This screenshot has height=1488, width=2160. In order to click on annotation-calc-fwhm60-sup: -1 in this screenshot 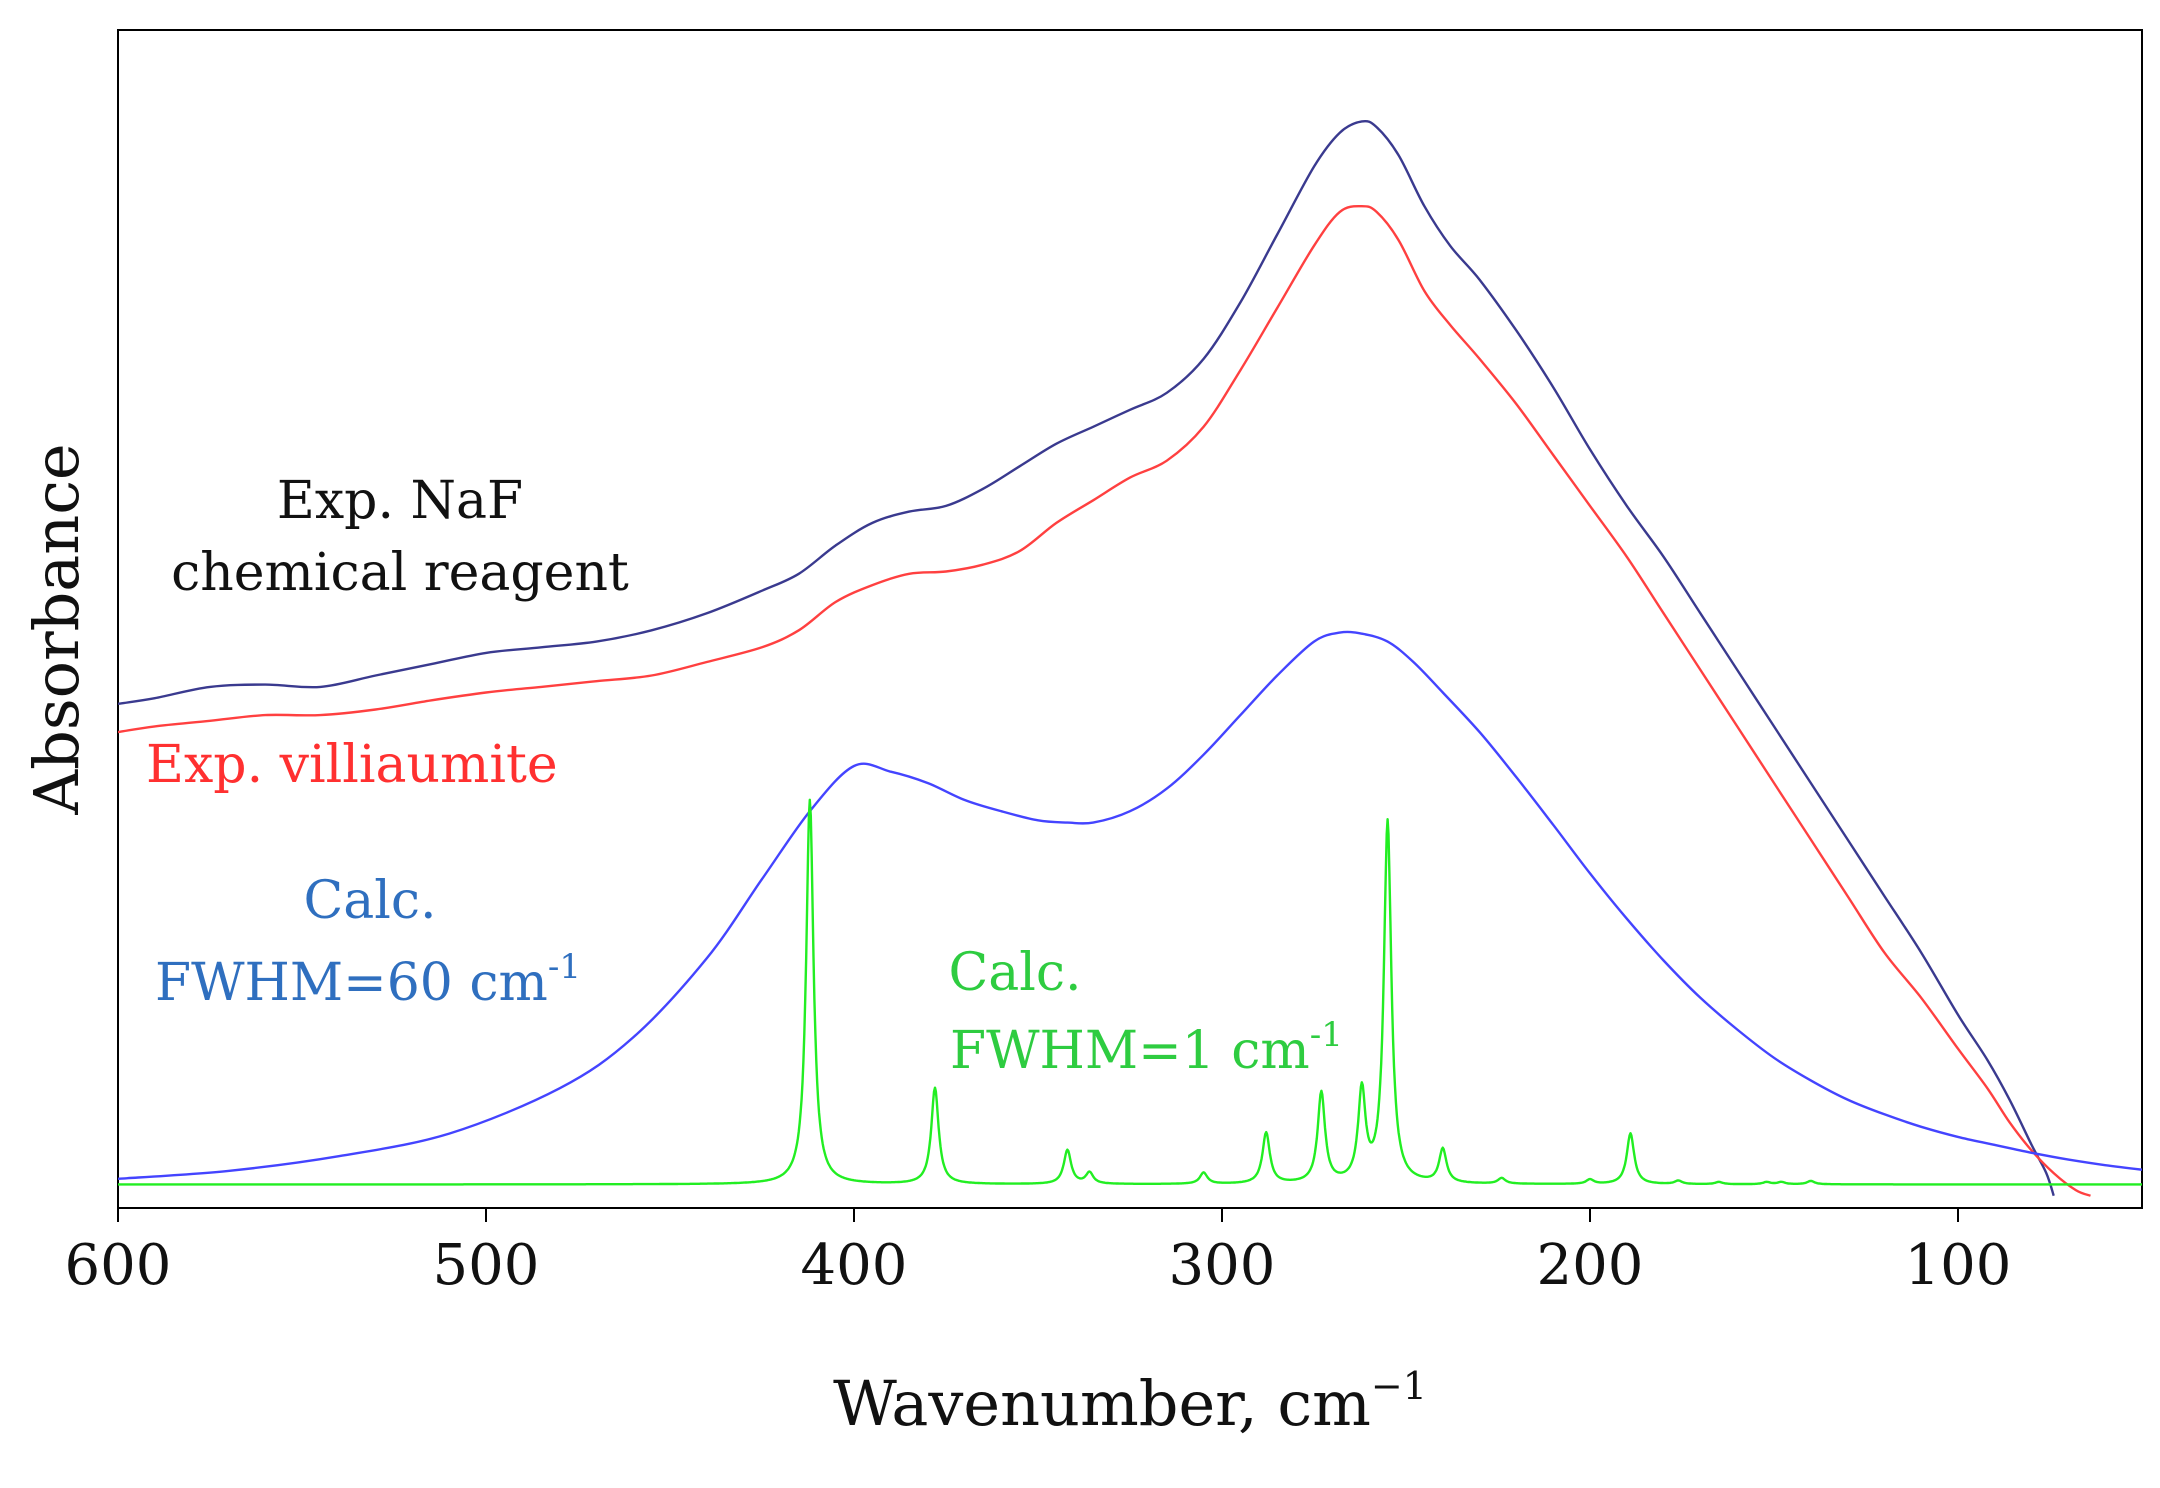, I will do `click(564, 967)`.